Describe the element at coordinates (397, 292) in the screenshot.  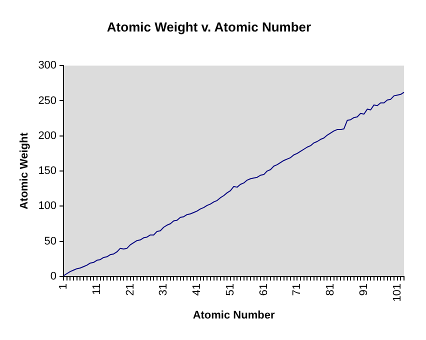
I see `x-tick-label: 101` at that location.